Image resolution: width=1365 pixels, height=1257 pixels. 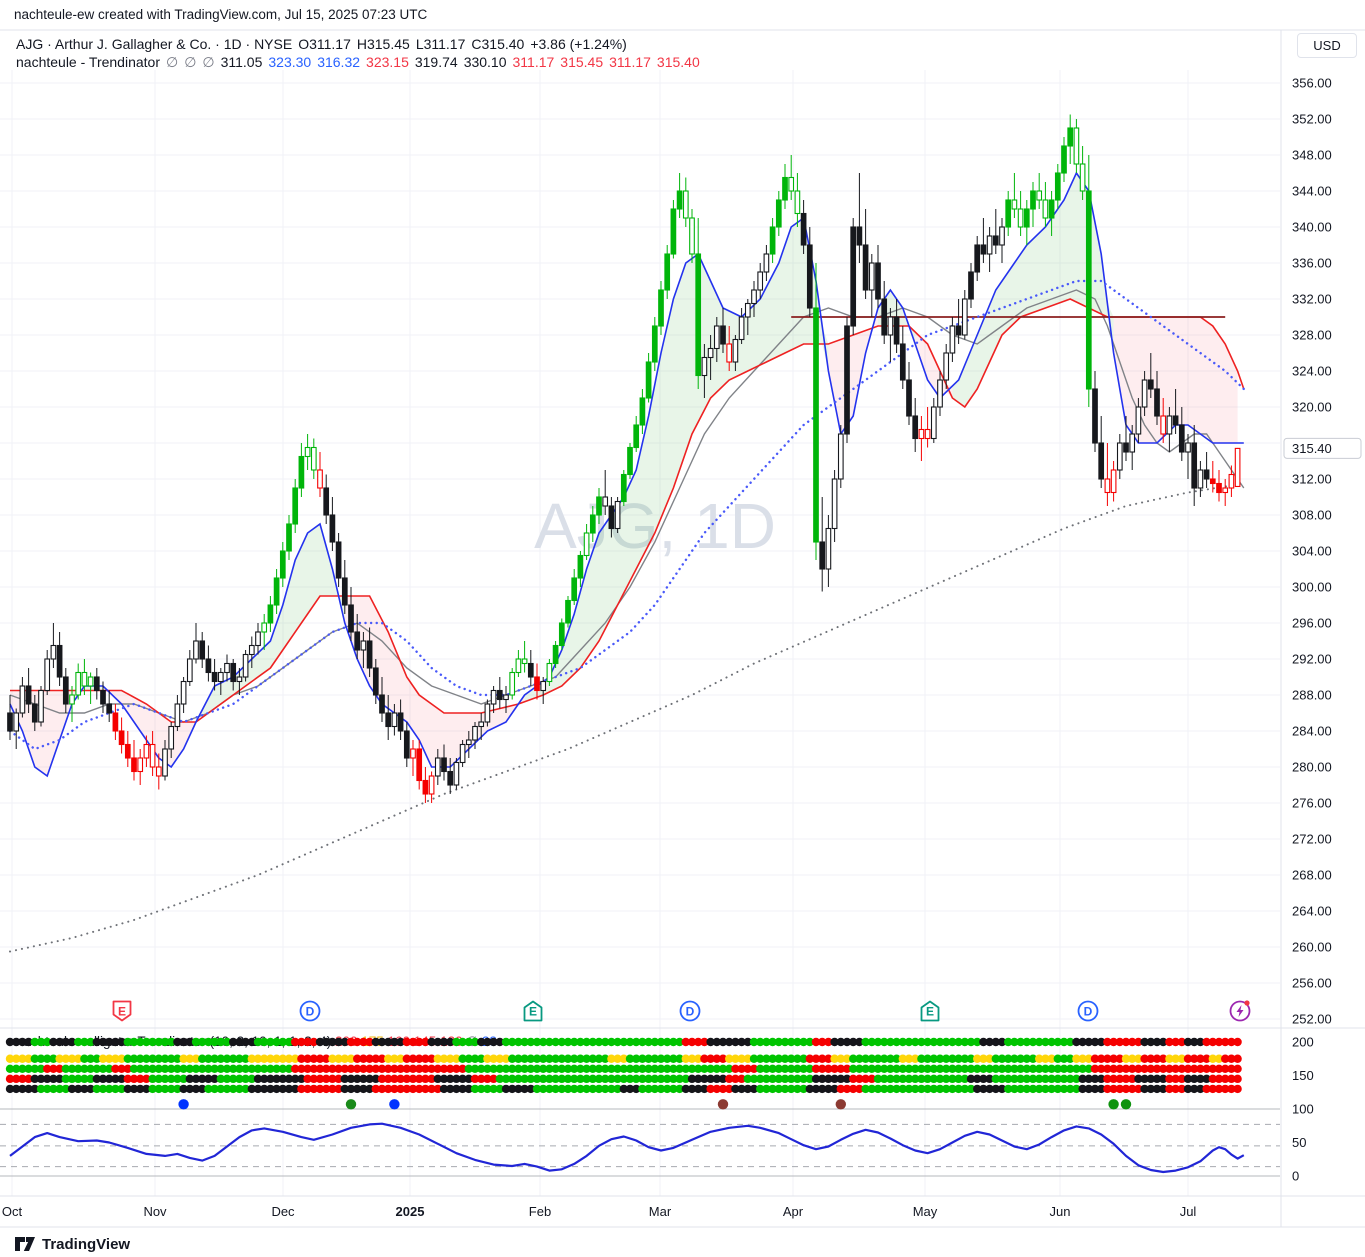 What do you see at coordinates (72, 1244) in the screenshot?
I see `tradingview-logo-link: TradingView` at bounding box center [72, 1244].